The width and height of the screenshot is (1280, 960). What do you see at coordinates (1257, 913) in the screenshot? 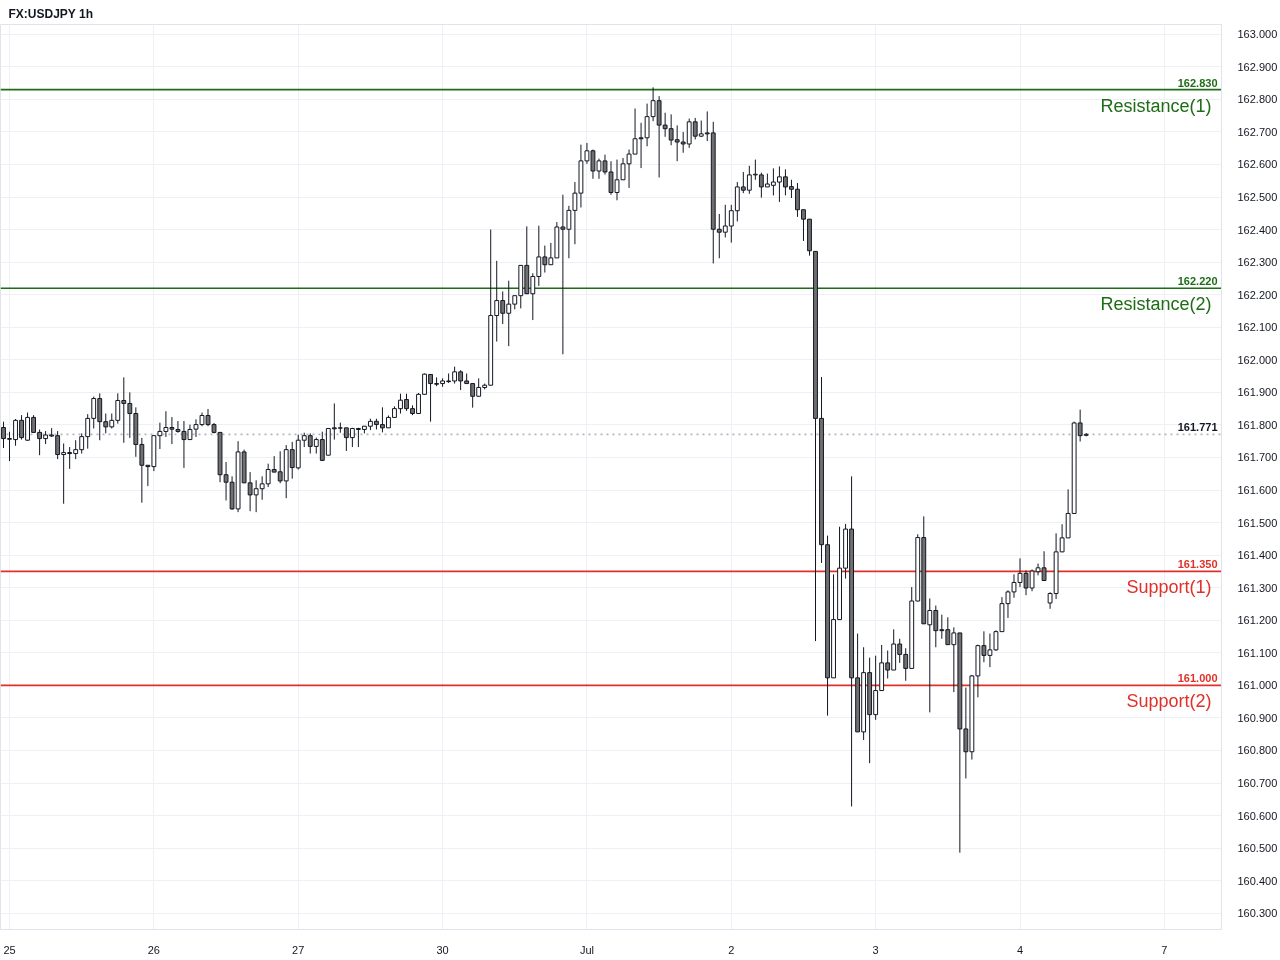
I see `y-tick-label: 160.300` at bounding box center [1257, 913].